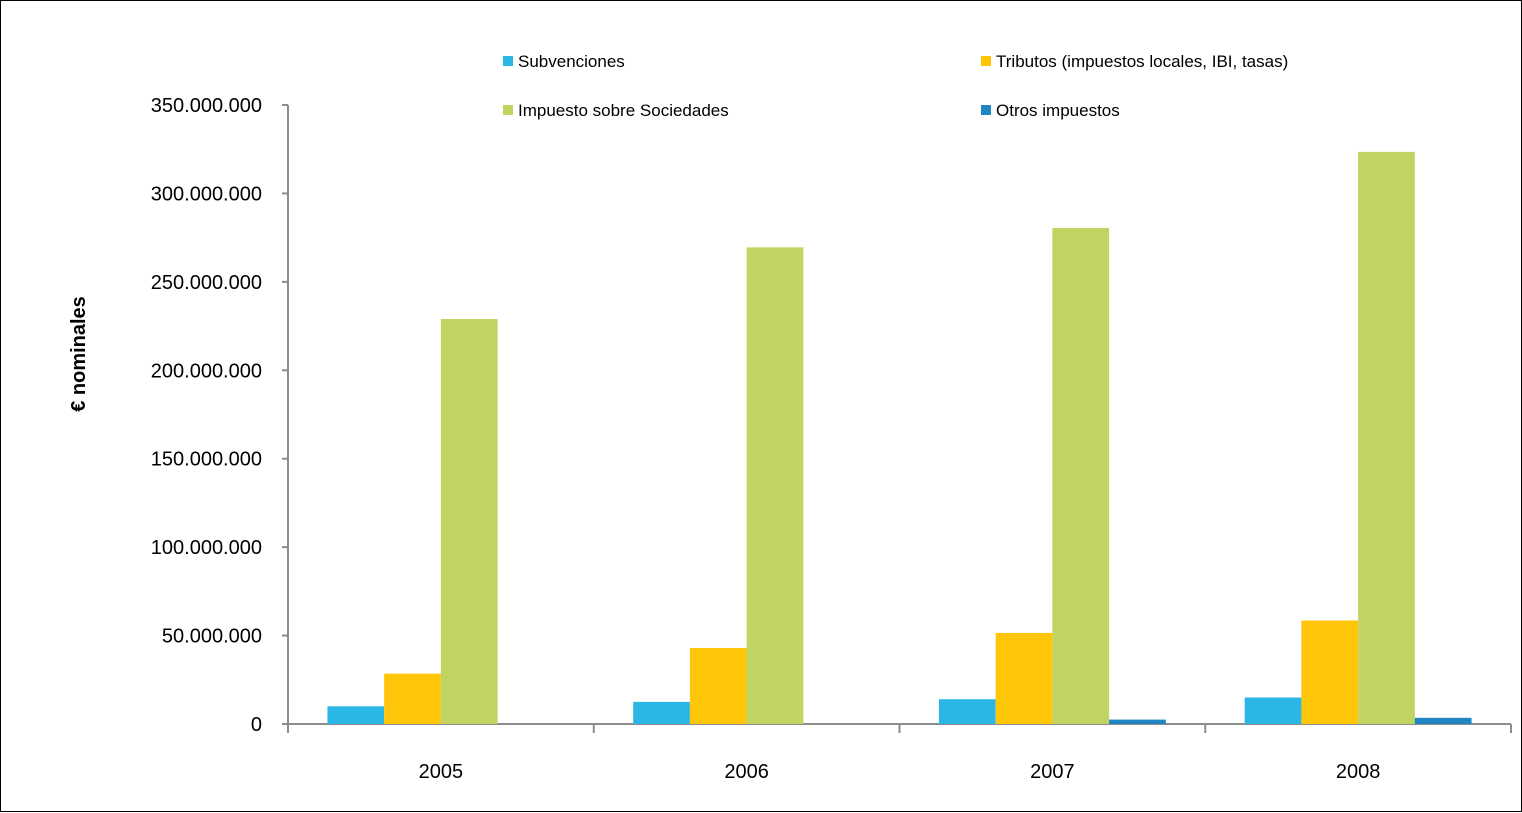 The height and width of the screenshot is (813, 1522). Describe the element at coordinates (206, 283) in the screenshot. I see `y-tick-label: 250.000.000` at that location.